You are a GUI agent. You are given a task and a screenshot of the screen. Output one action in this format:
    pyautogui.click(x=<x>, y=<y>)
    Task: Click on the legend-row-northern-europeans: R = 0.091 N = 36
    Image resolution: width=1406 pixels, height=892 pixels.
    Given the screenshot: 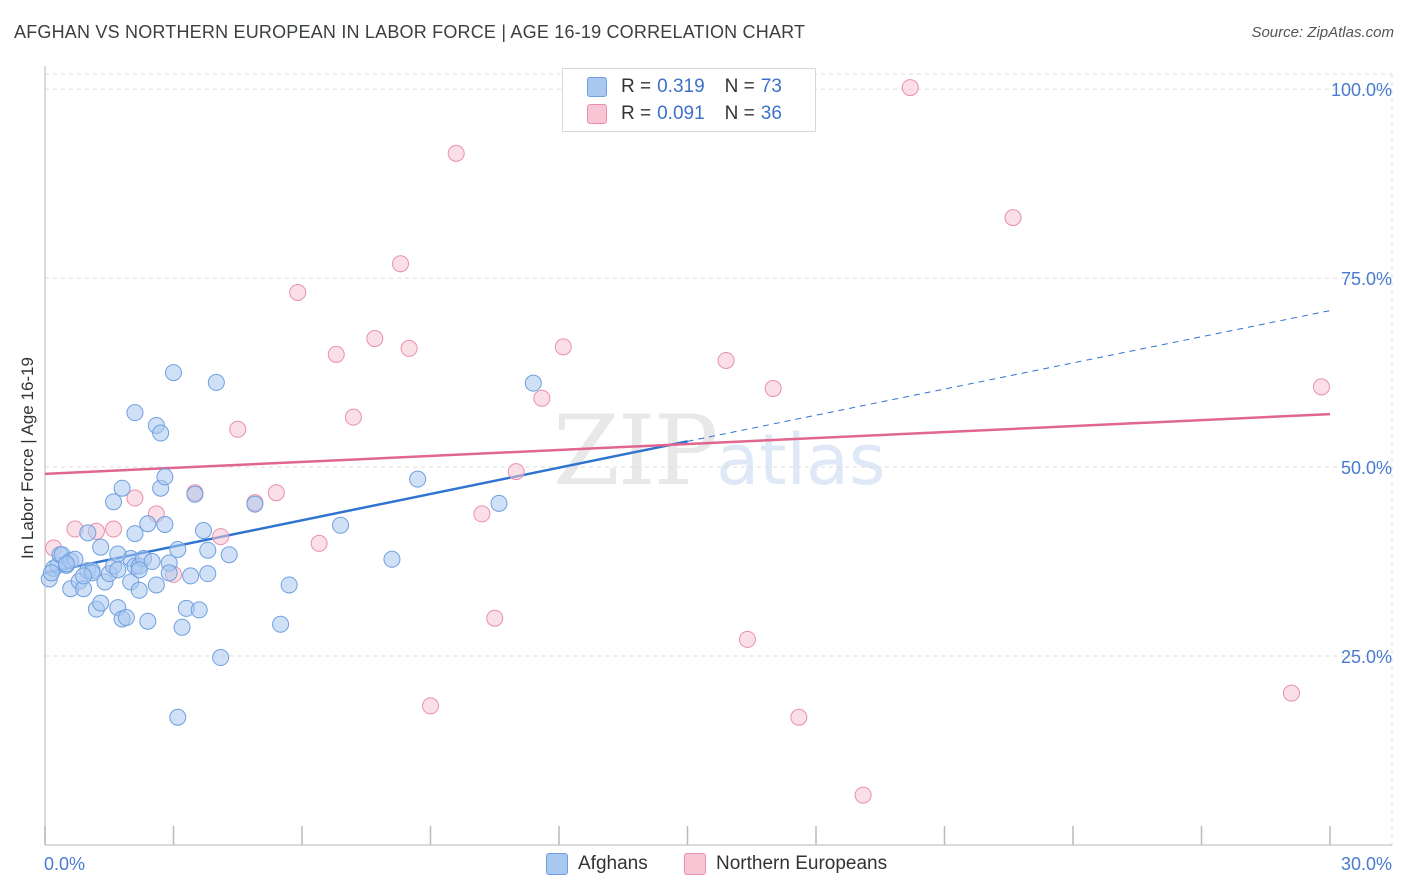 What is the action you would take?
    pyautogui.click(x=684, y=114)
    